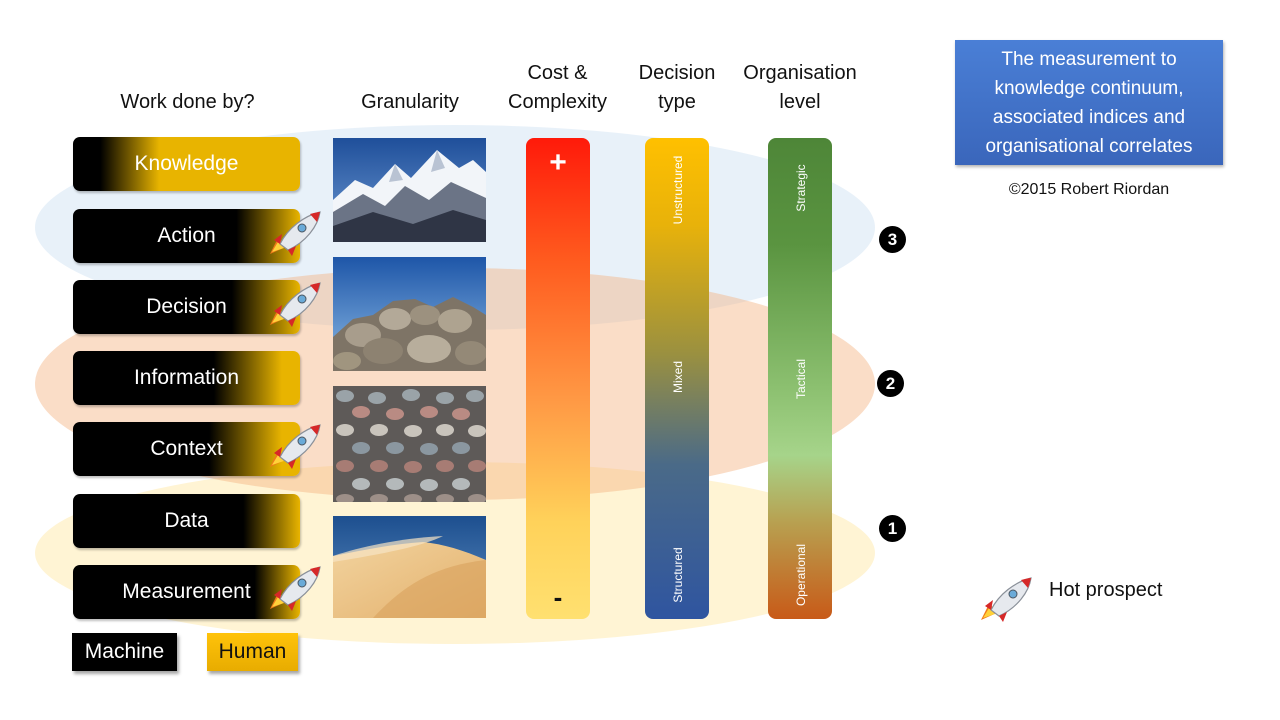 This screenshot has height=720, width=1280. I want to click on header-org-line2: level, so click(800, 102).